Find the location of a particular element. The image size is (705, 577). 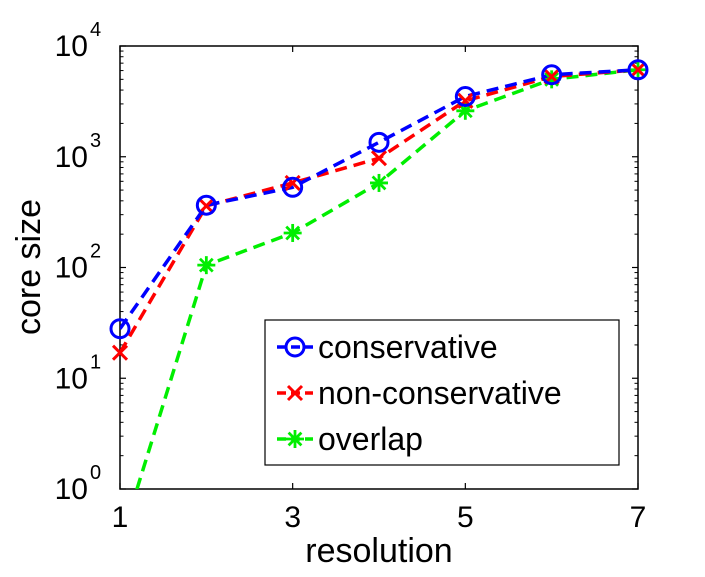

legend-marker-conservative is located at coordinates (295, 347).